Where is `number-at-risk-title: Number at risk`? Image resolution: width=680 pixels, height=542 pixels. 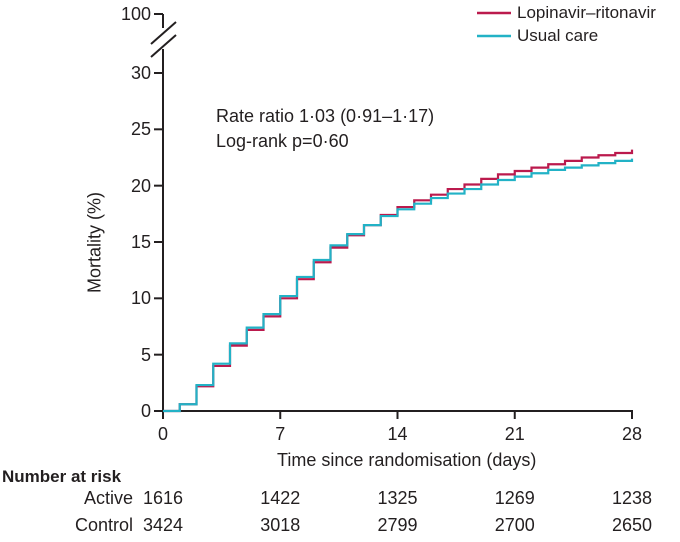
number-at-risk-title: Number at risk is located at coordinates (62, 476).